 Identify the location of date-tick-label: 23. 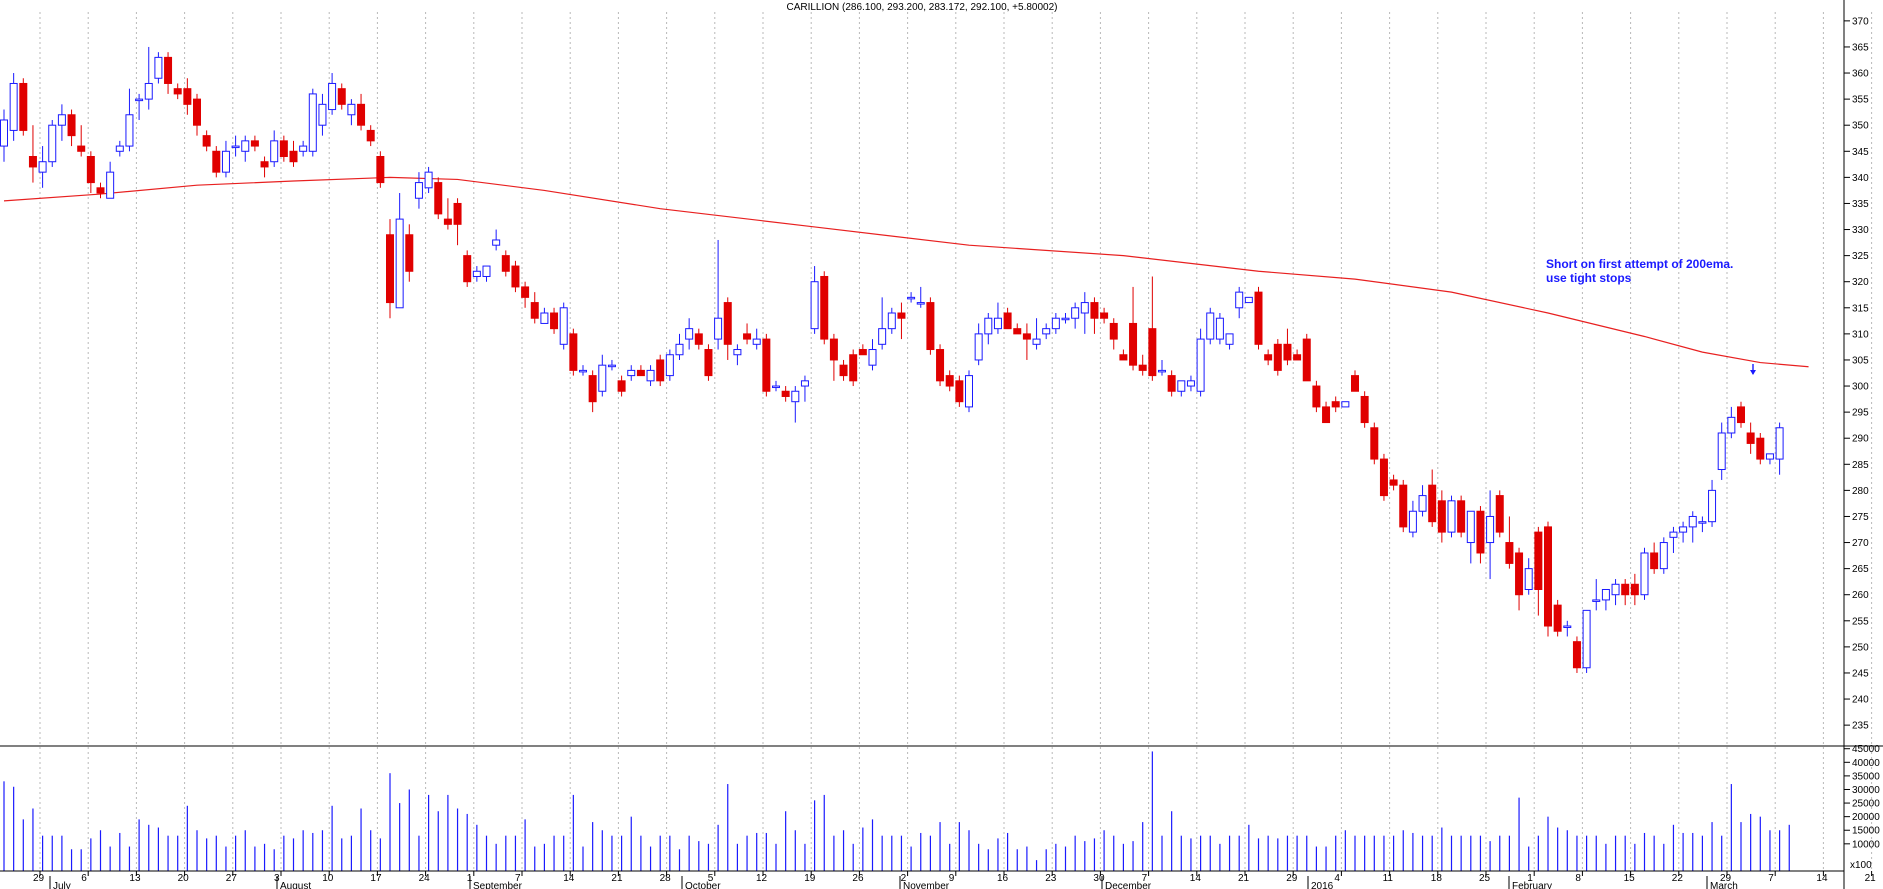
(1051, 878).